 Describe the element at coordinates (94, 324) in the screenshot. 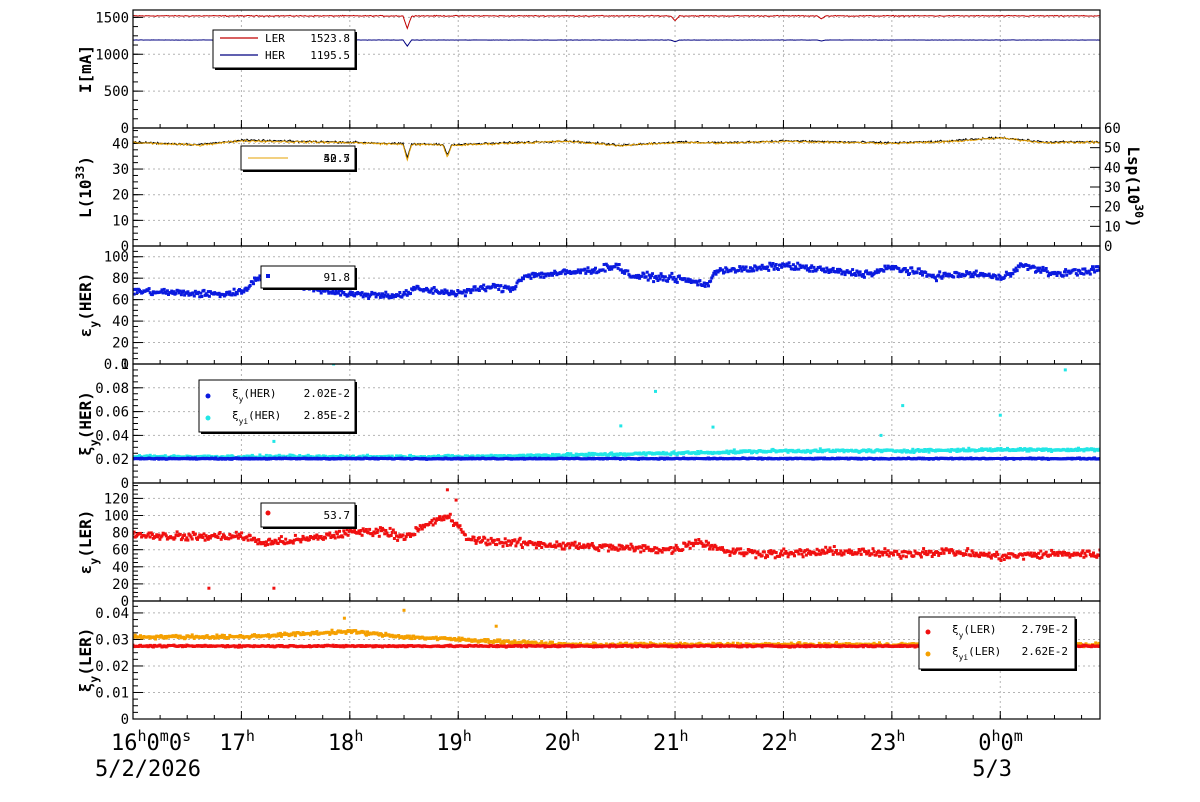

I see `text-part: y` at that location.